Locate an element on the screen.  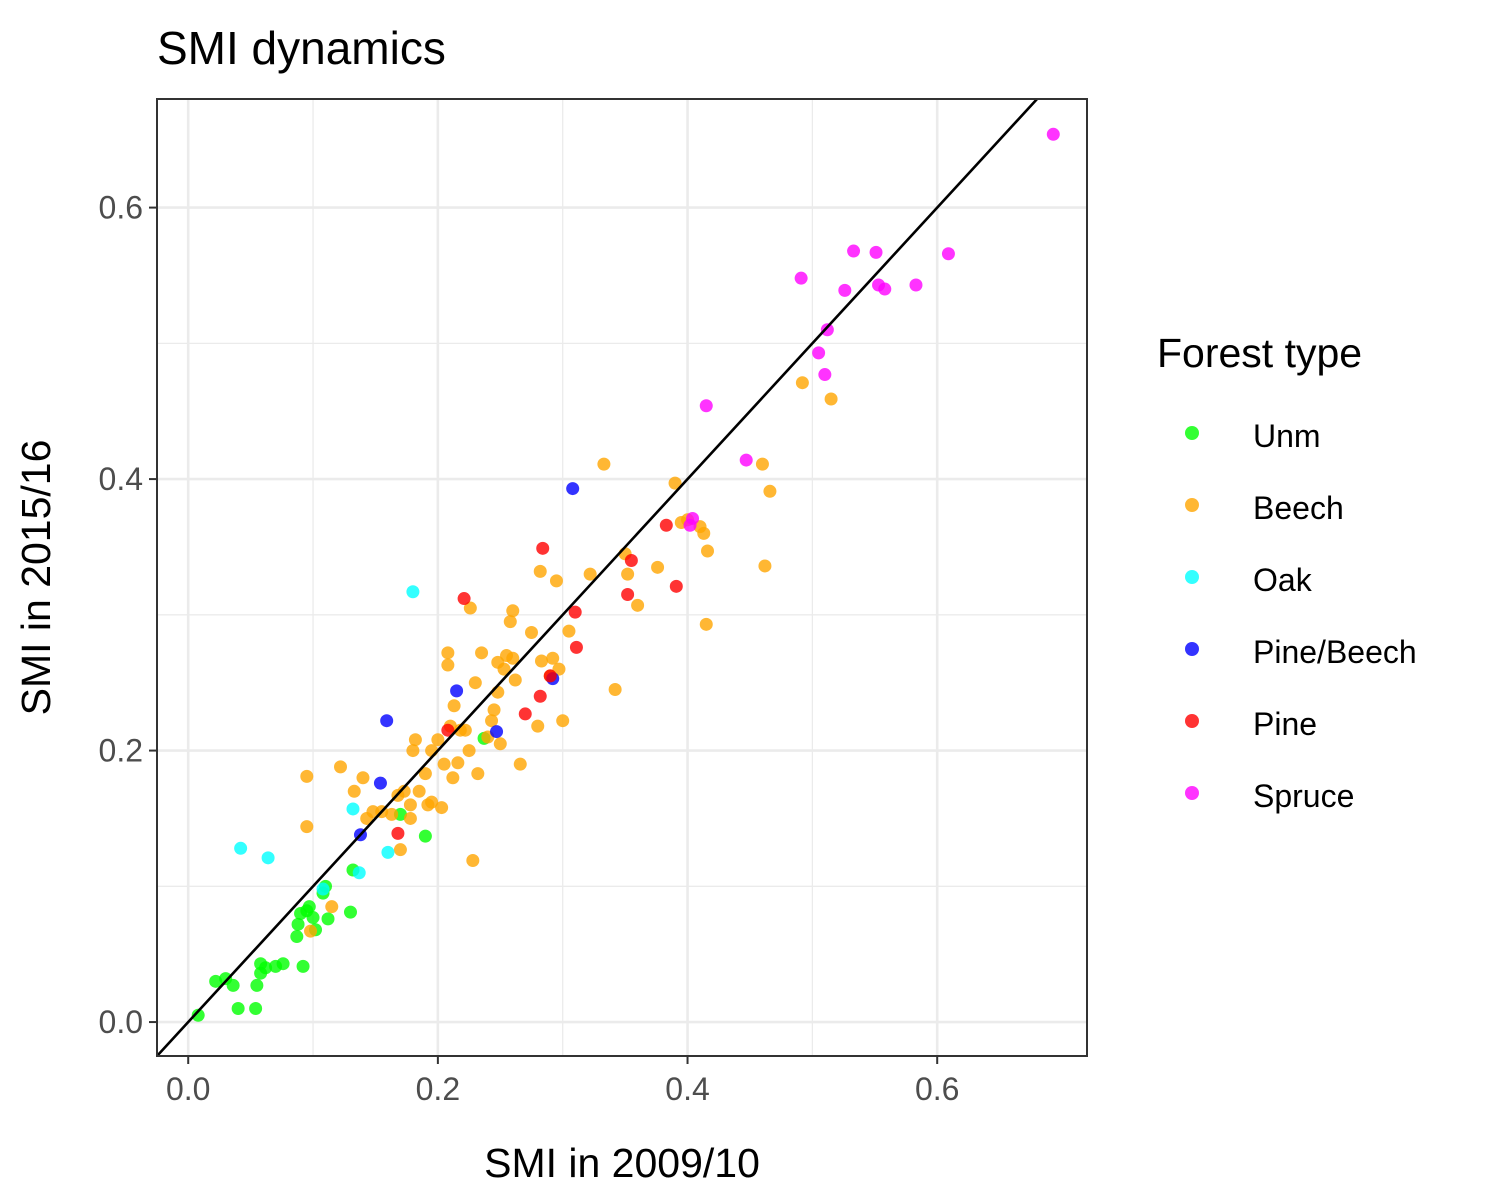
legend-label-pine: Pine is located at coordinates (1285, 724).